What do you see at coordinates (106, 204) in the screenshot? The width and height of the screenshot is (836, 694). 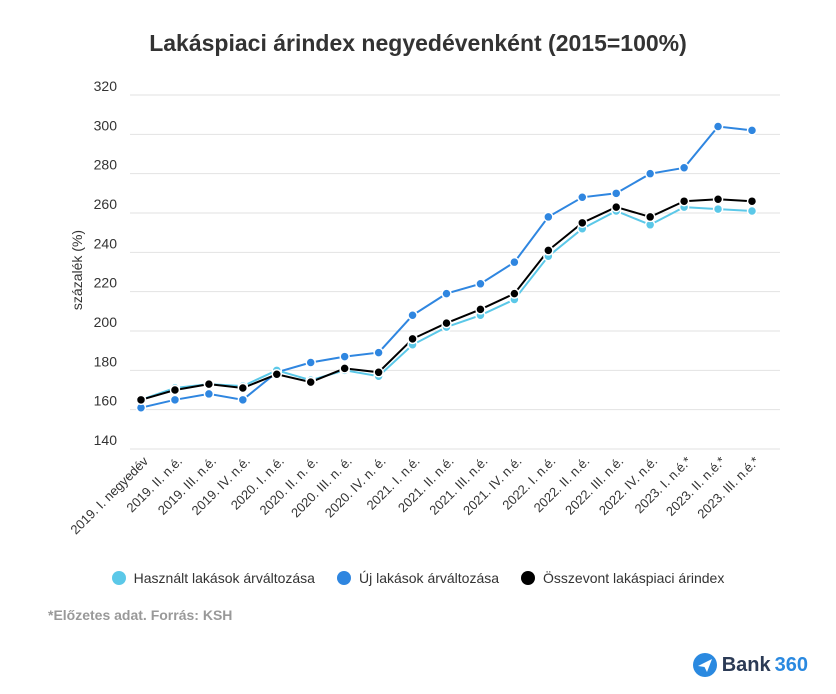 I see `y-tick-label: 260` at bounding box center [106, 204].